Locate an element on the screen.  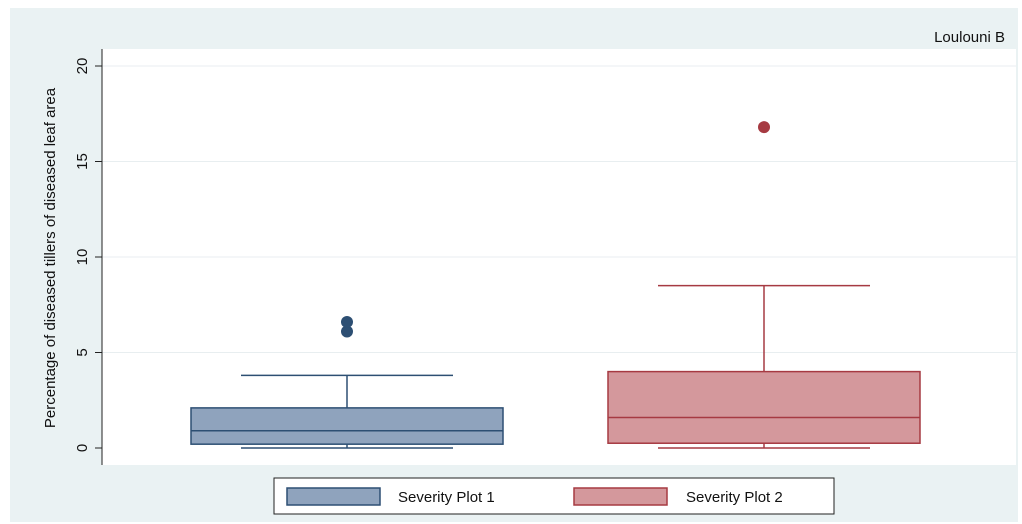
y-tick-label-20: 20 is located at coordinates (82, 66).